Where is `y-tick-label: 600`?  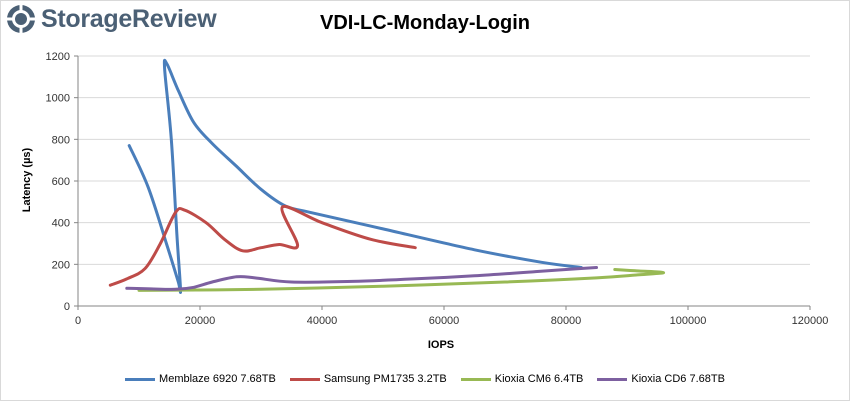 y-tick-label: 600 is located at coordinates (61, 182).